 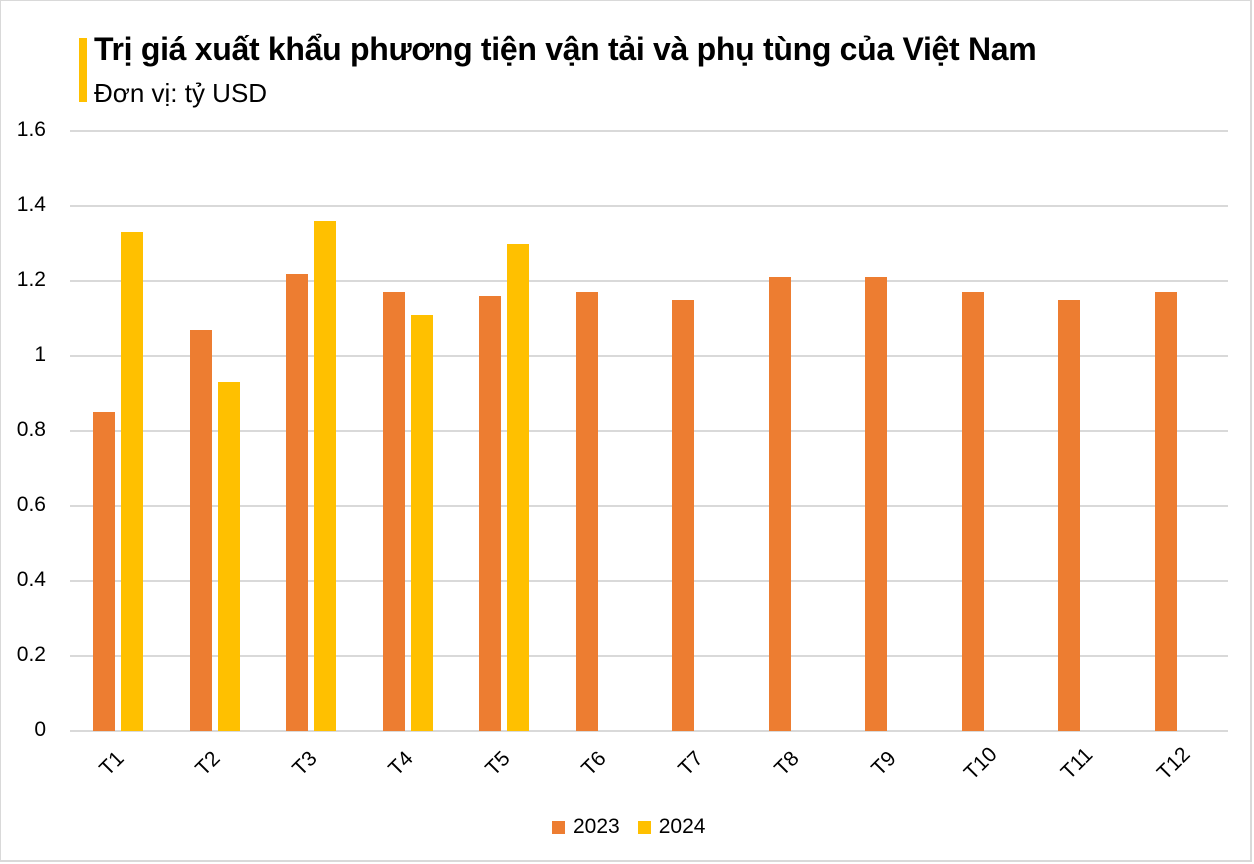 What do you see at coordinates (876, 504) in the screenshot?
I see `bar-2023-t9` at bounding box center [876, 504].